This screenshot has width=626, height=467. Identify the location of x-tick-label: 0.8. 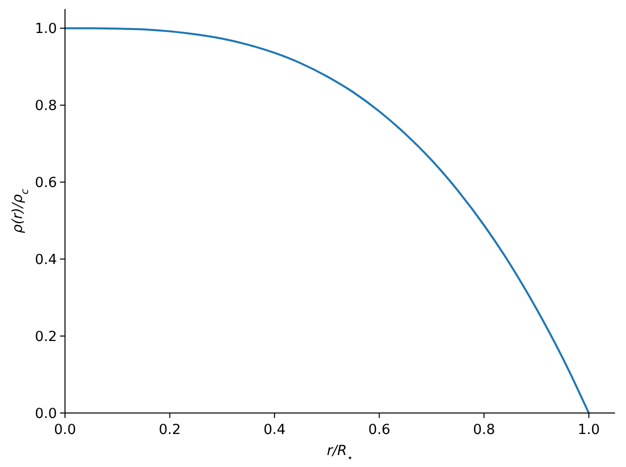
(484, 430).